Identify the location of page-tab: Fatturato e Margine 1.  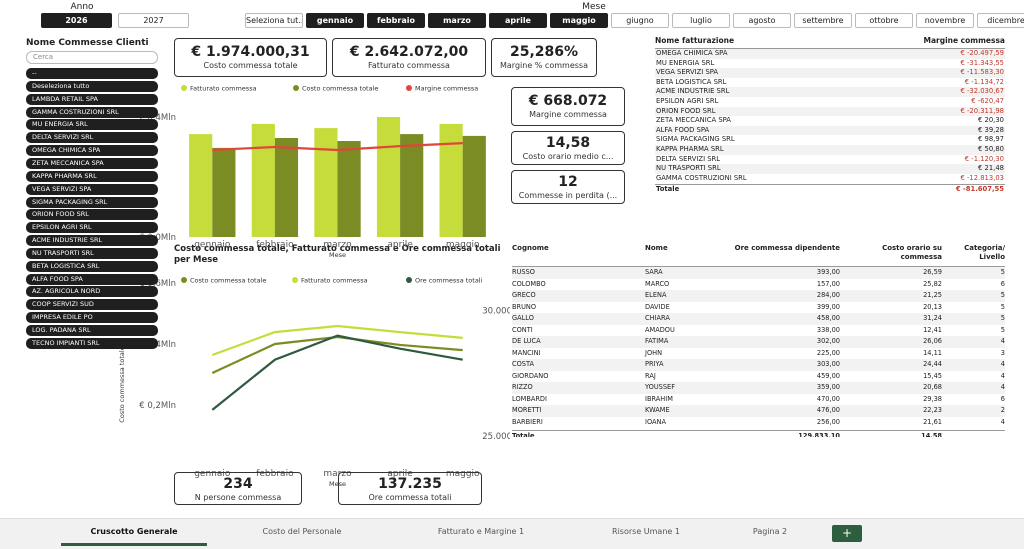
(481, 531).